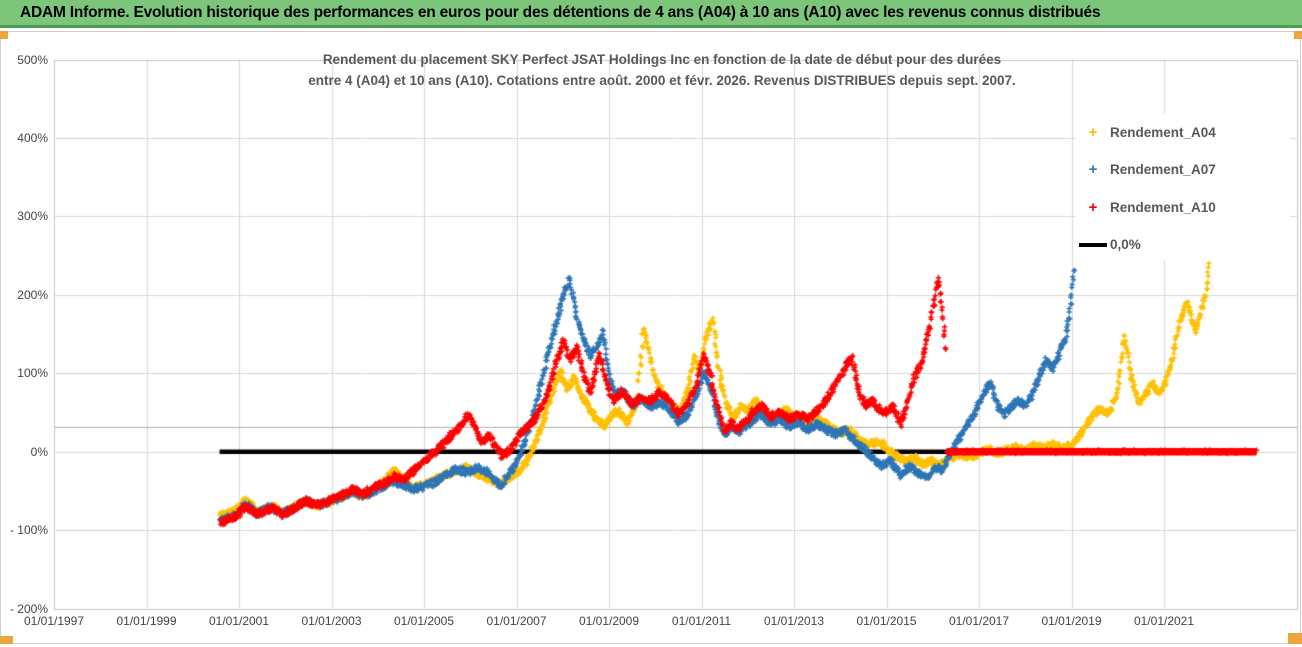 The image size is (1302, 647). Describe the element at coordinates (32, 59) in the screenshot. I see `y-axis-label: 500%` at that location.